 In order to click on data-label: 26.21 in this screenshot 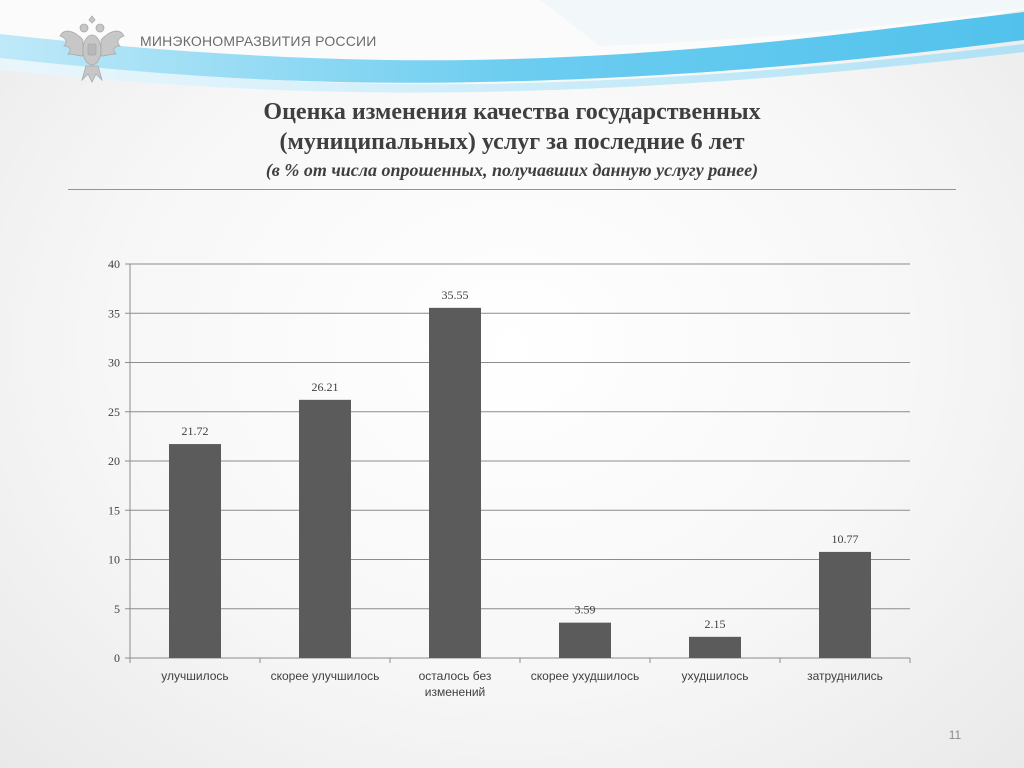, I will do `click(325, 387)`.